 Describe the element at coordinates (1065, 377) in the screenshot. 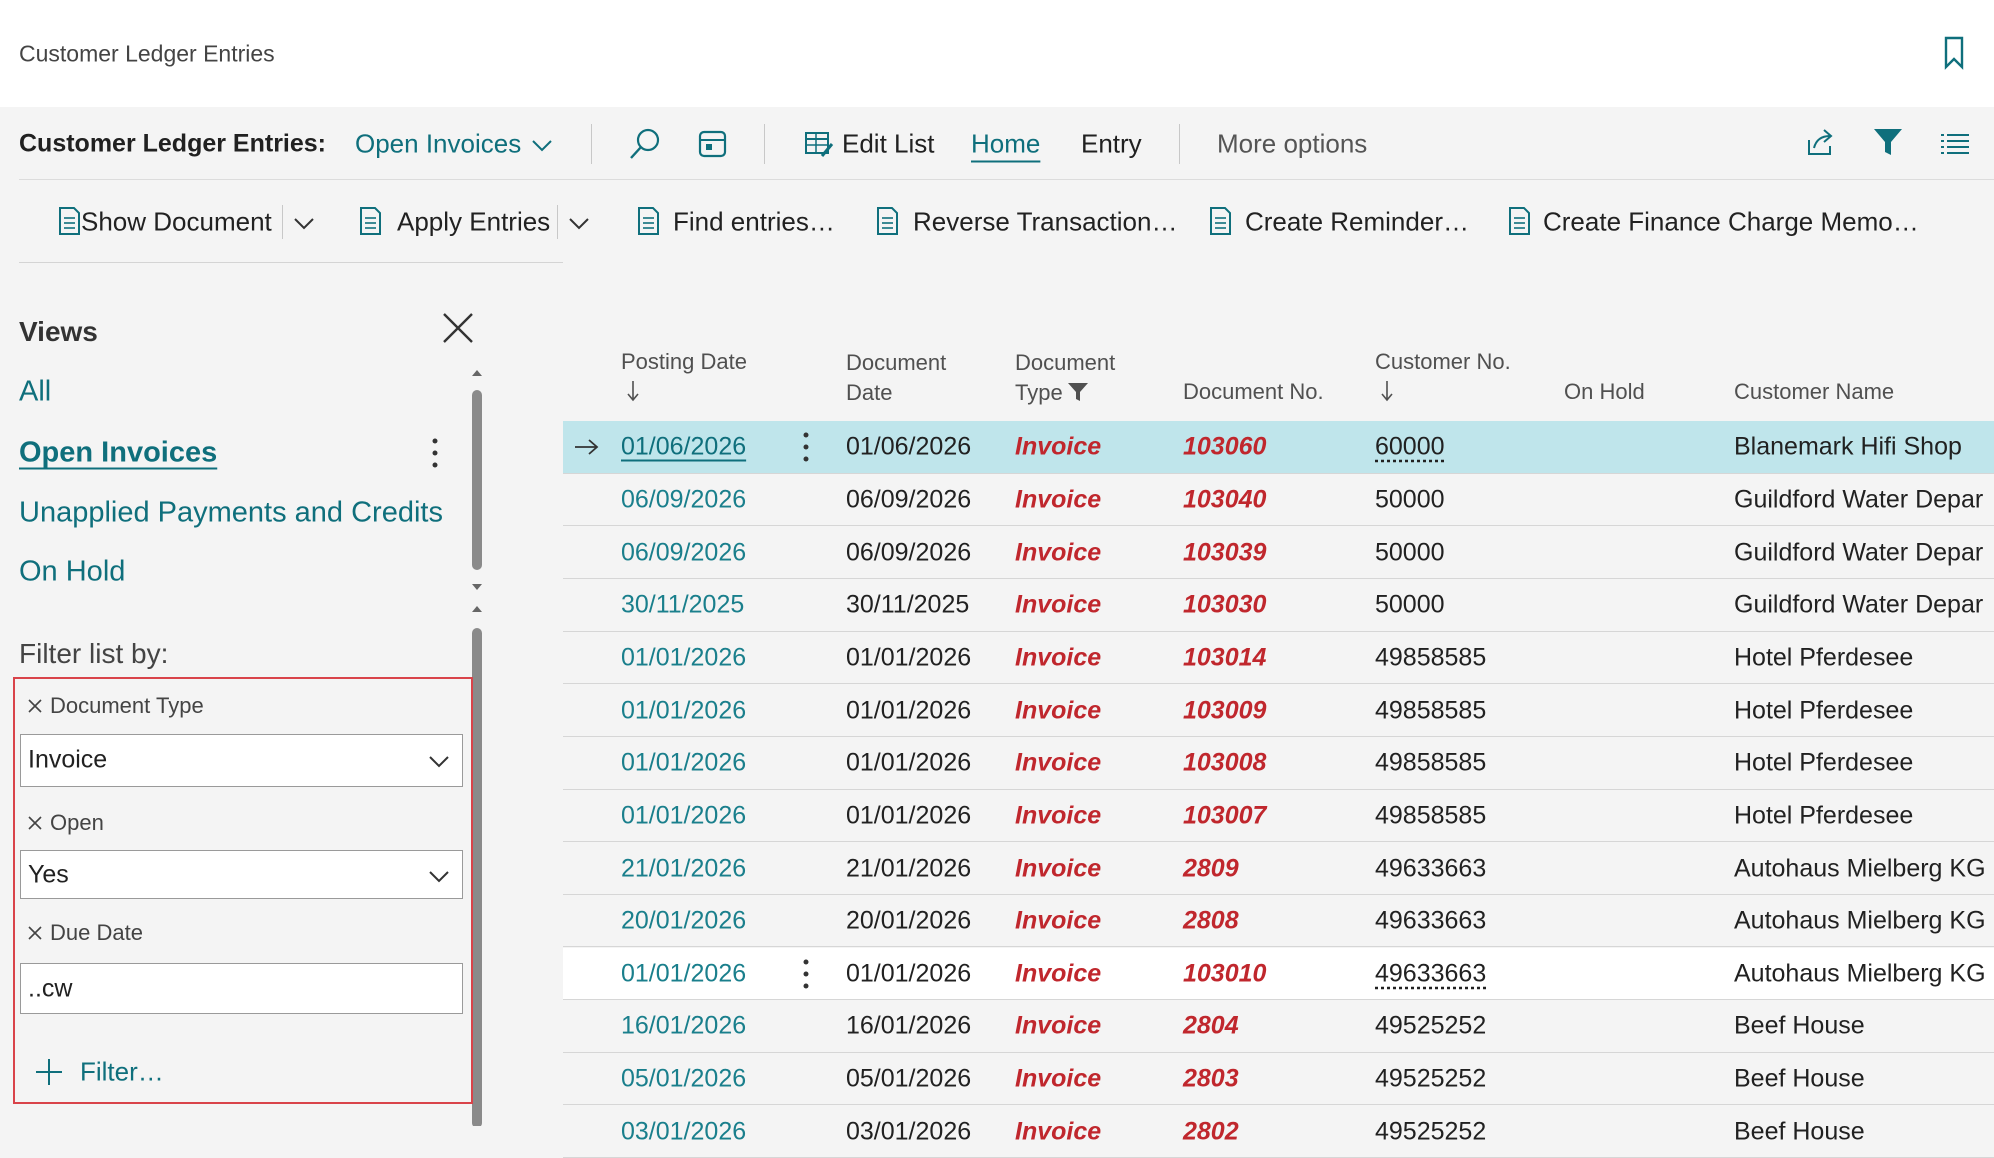

I see `column-header: Document Type` at that location.